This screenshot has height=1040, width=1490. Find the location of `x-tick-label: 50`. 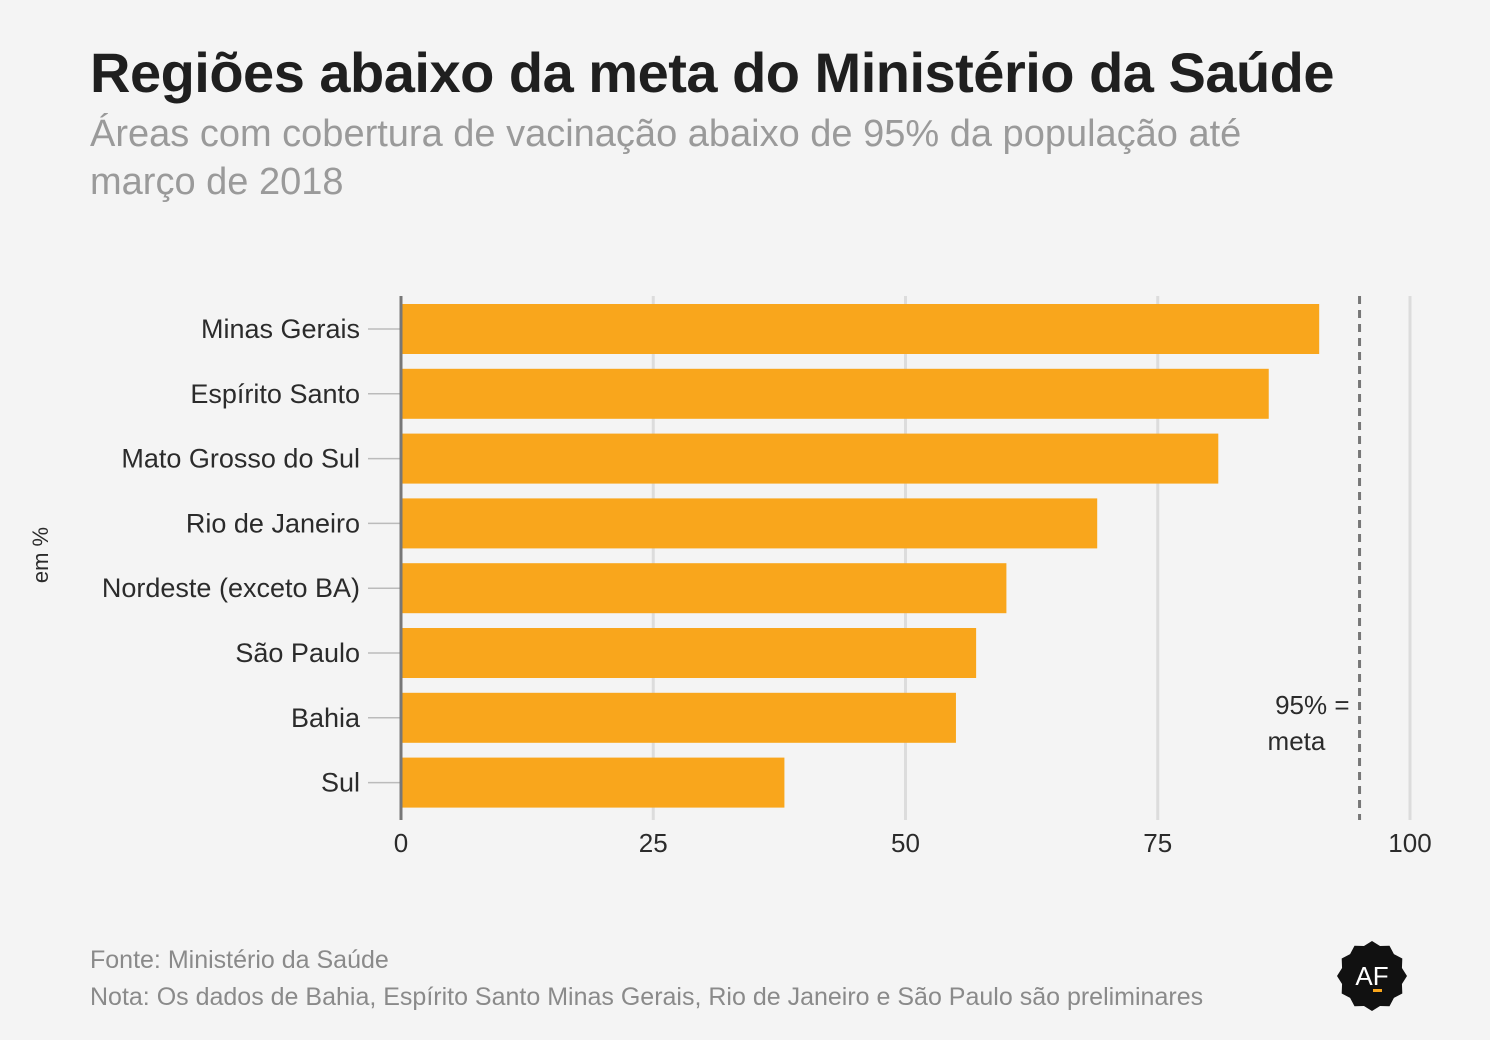

x-tick-label: 50 is located at coordinates (905, 843).